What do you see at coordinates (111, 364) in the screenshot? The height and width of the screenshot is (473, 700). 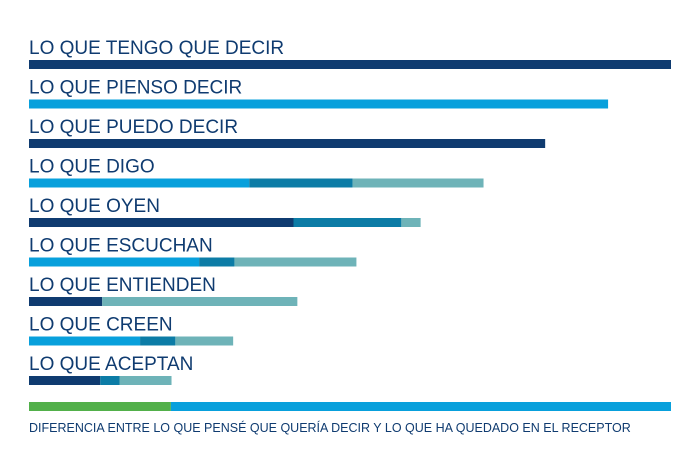 I see `row-label: LO QUE ACEPTAN` at bounding box center [111, 364].